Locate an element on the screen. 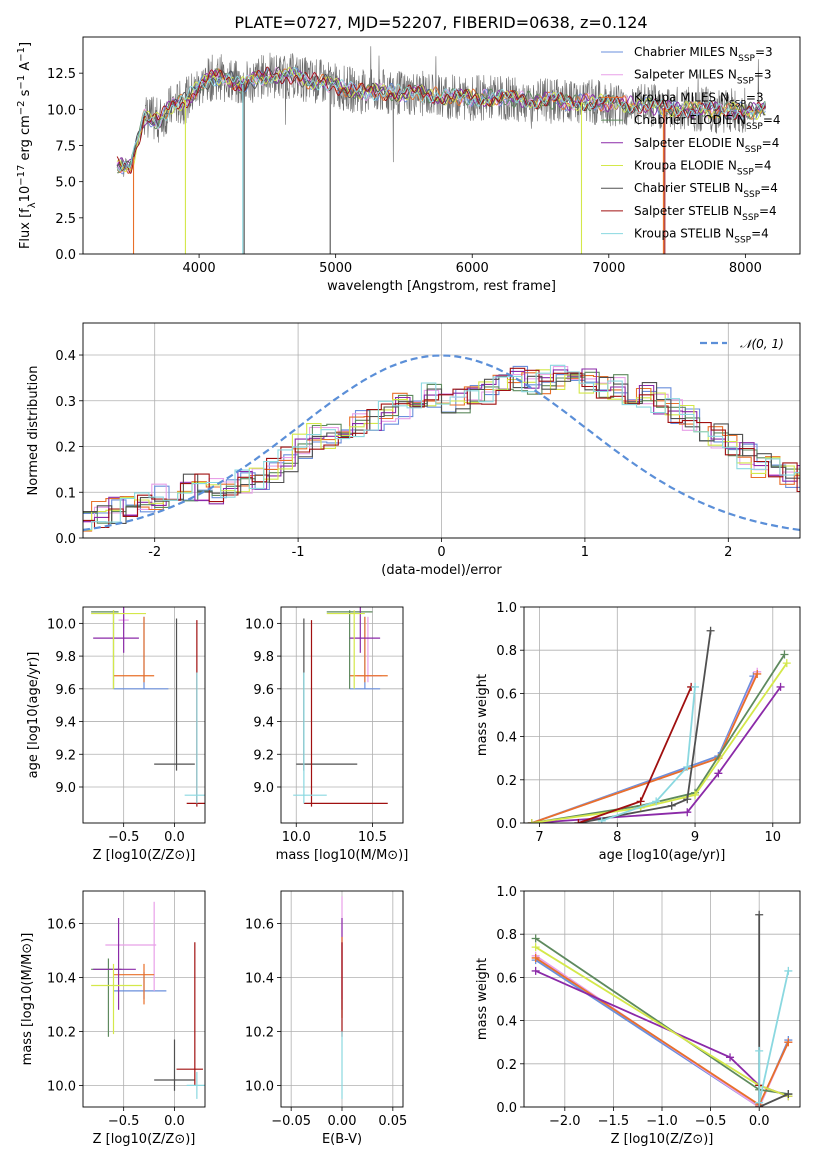 This screenshot has height=1170, width=819. y-tick-label: 12.5 is located at coordinates (61, 74).